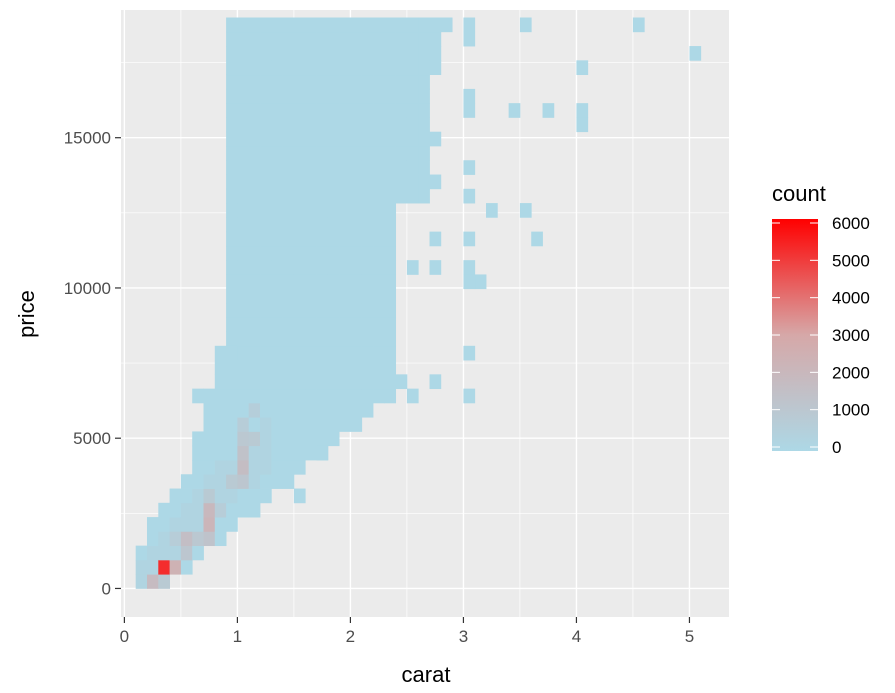 The height and width of the screenshot is (693, 895). I want to click on y-tick-label: 5000, so click(92, 438).